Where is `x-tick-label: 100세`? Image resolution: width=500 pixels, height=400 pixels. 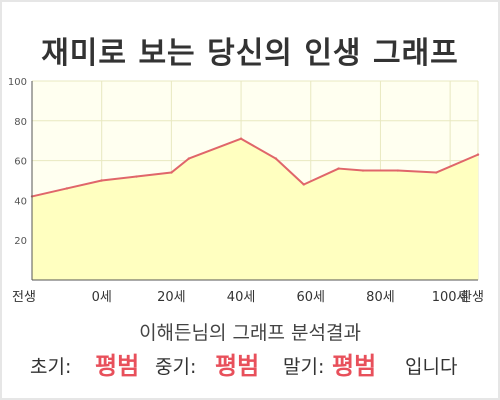
x-tick-label: 100세 is located at coordinates (450, 297).